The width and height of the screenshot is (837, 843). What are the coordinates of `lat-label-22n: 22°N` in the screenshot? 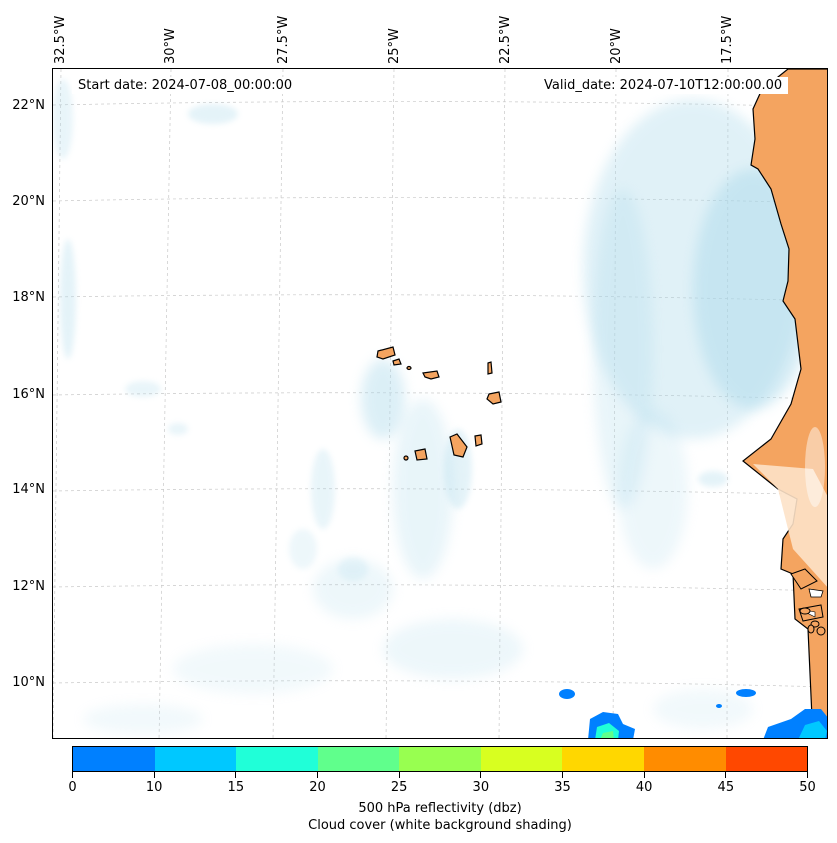 It's located at (28, 105).